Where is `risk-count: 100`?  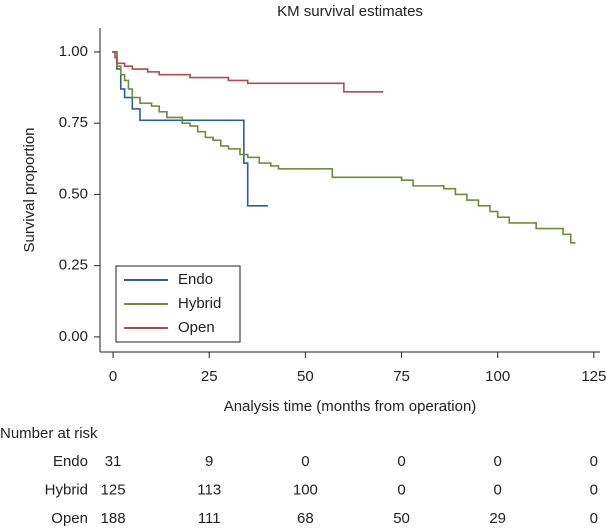 risk-count: 100 is located at coordinates (305, 489).